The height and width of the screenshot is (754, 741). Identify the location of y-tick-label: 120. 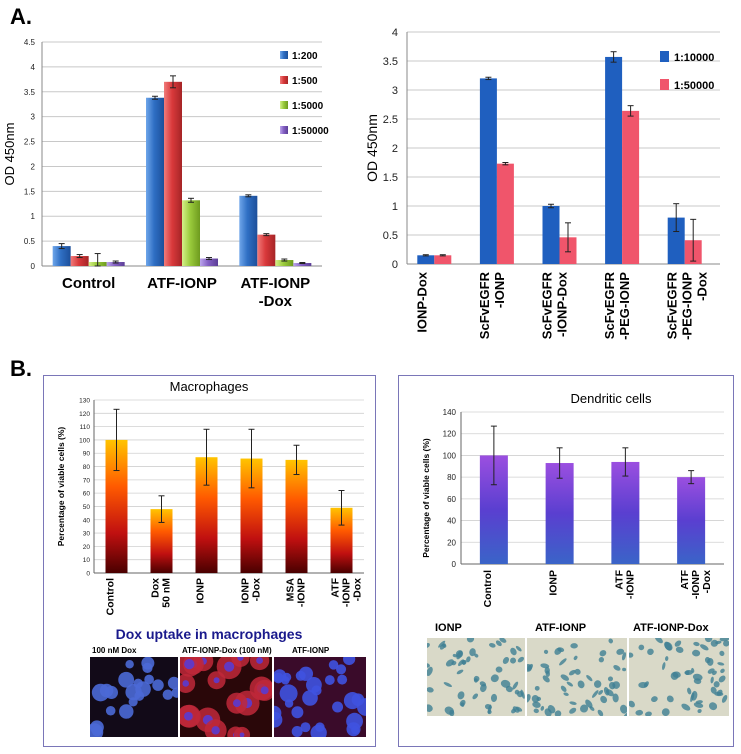
(84, 414).